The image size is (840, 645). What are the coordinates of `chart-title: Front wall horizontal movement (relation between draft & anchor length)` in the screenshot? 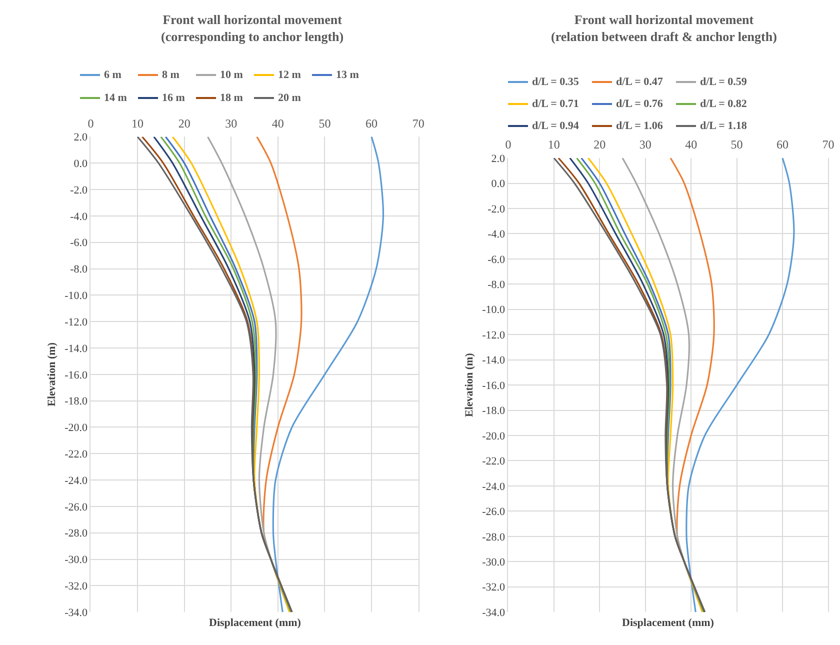 It's located at (664, 28).